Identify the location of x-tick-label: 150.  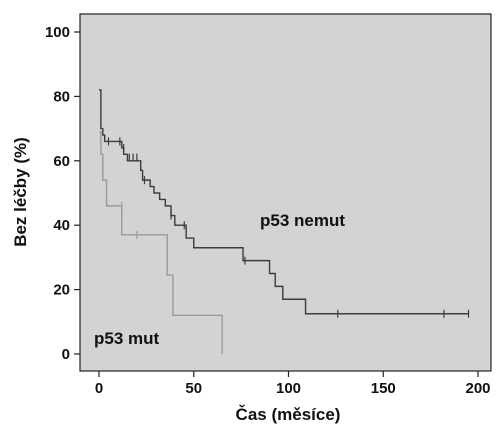
(383, 388).